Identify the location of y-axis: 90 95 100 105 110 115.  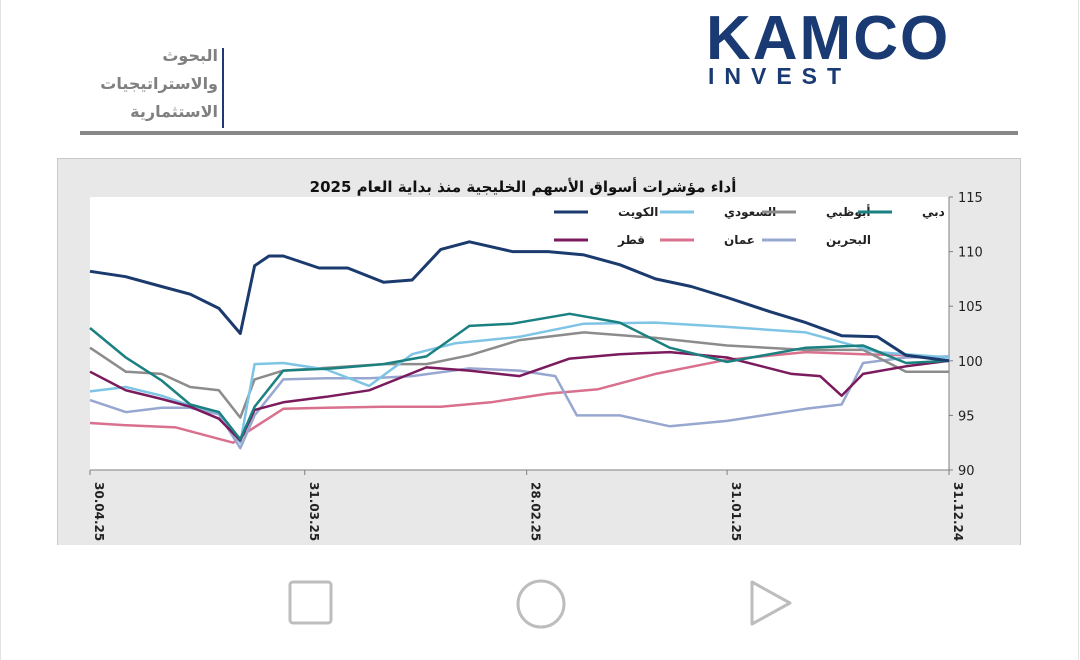
(965, 335).